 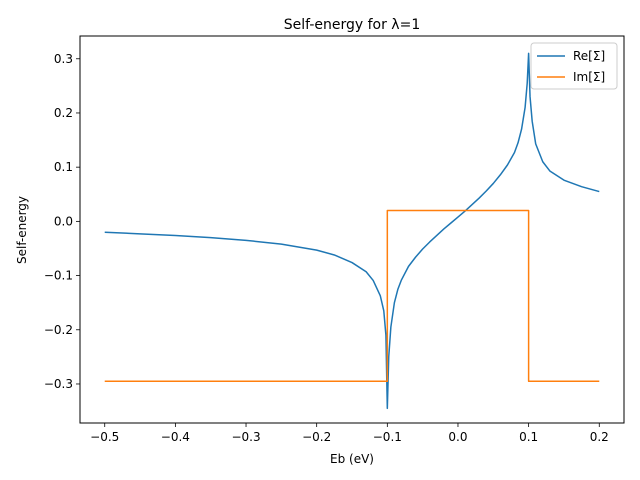 What do you see at coordinates (387, 437) in the screenshot?
I see `x-tick-label: −0.1` at bounding box center [387, 437].